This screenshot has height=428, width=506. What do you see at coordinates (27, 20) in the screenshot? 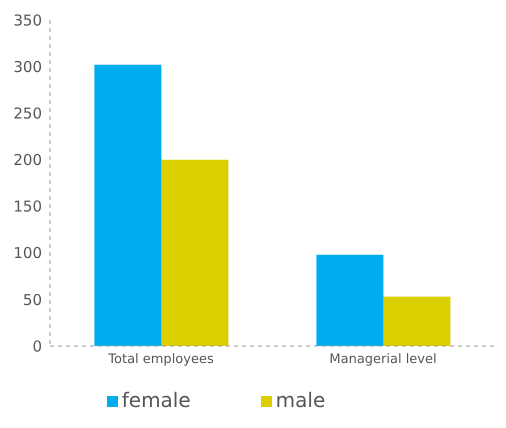
I see `y-tick-label: 350` at bounding box center [27, 20].